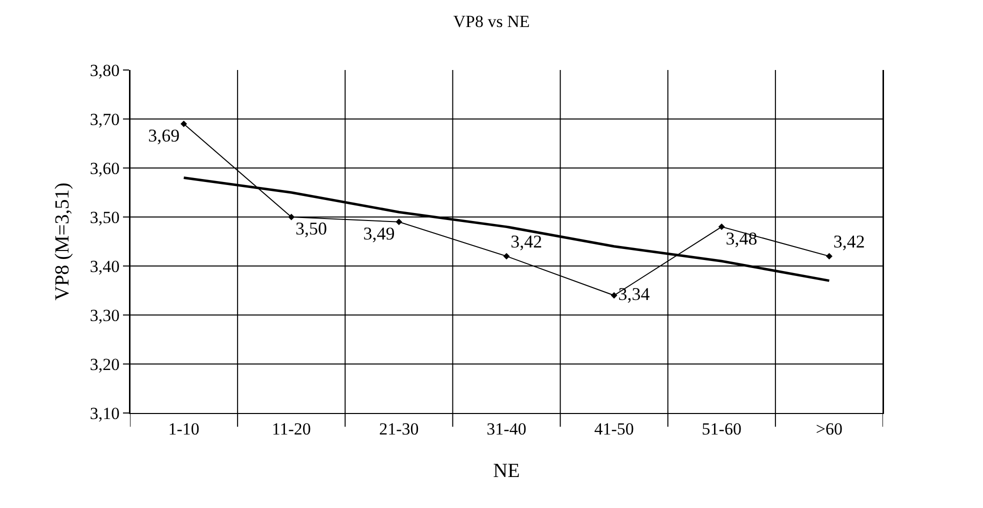 Image resolution: width=983 pixels, height=508 pixels. Describe the element at coordinates (722, 428) in the screenshot. I see `x-tick-label: 51-60` at that location.